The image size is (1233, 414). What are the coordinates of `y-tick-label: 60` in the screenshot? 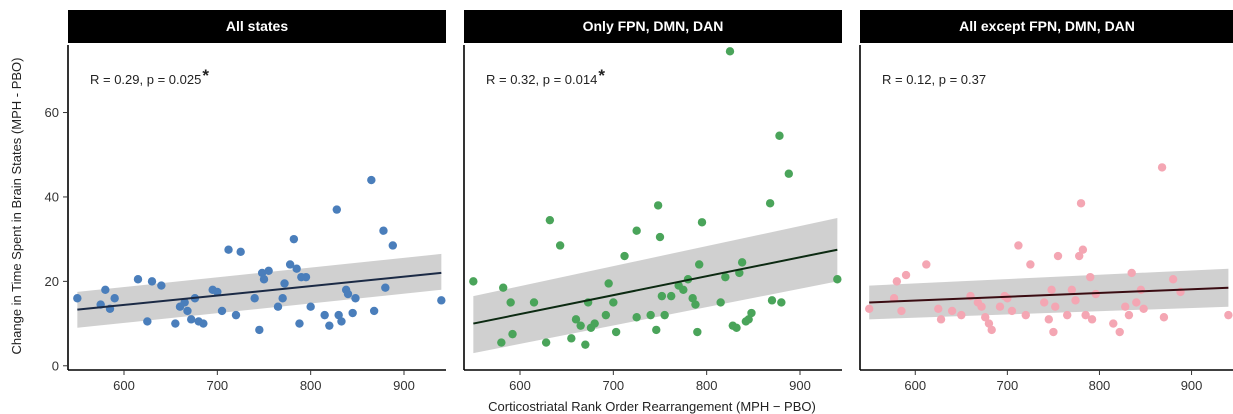 It's located at (52, 112).